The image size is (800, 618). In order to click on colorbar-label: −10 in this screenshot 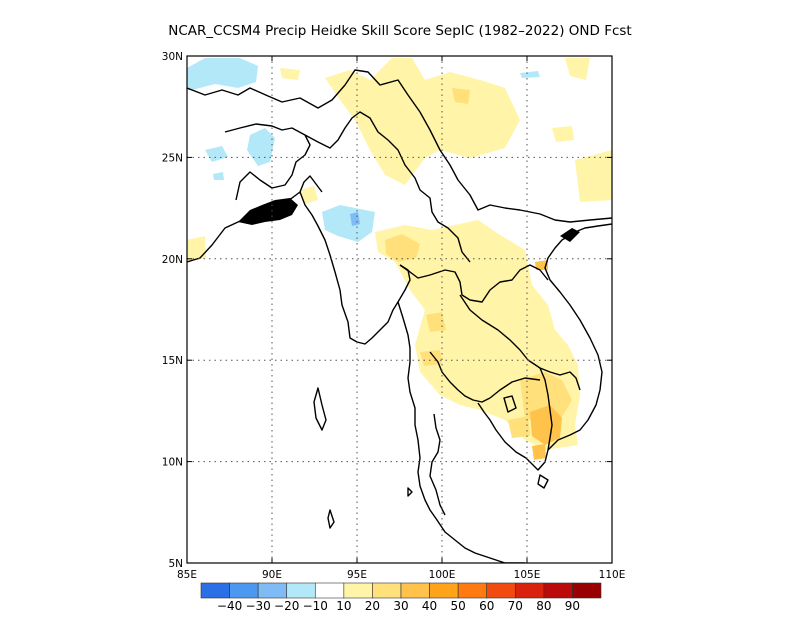, I will do `click(315, 606)`.